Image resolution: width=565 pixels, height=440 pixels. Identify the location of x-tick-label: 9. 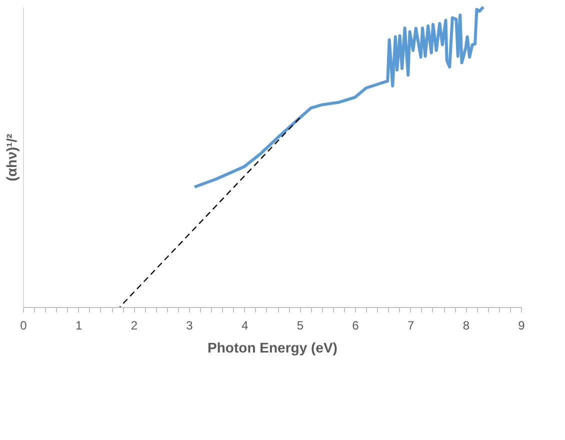
(522, 325).